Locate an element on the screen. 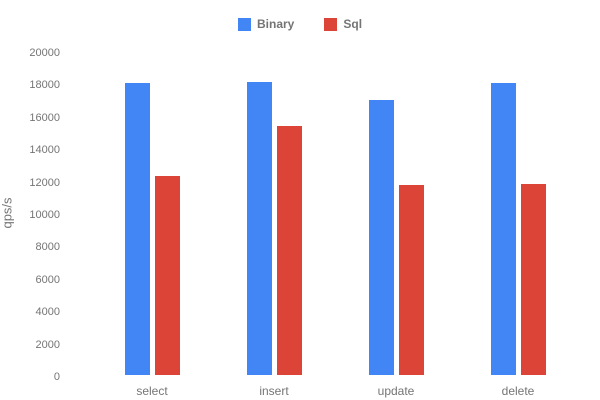 The width and height of the screenshot is (600, 400). bar-sql-update is located at coordinates (411, 280).